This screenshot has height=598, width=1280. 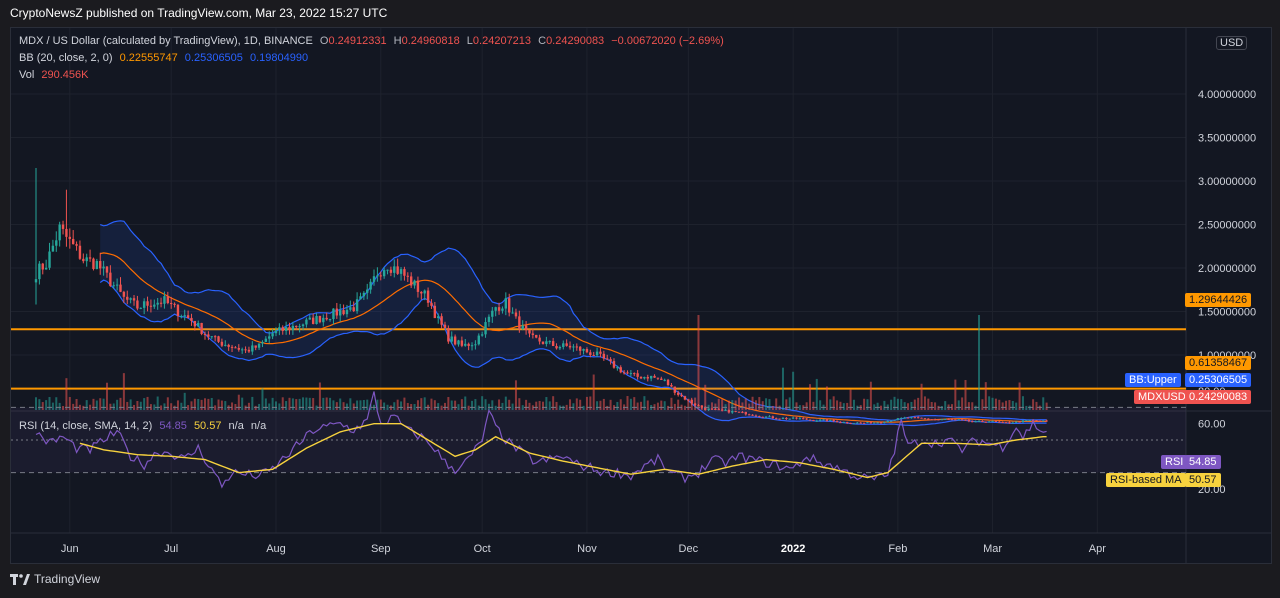 I want to click on currency-button: USD, so click(x=1232, y=43).